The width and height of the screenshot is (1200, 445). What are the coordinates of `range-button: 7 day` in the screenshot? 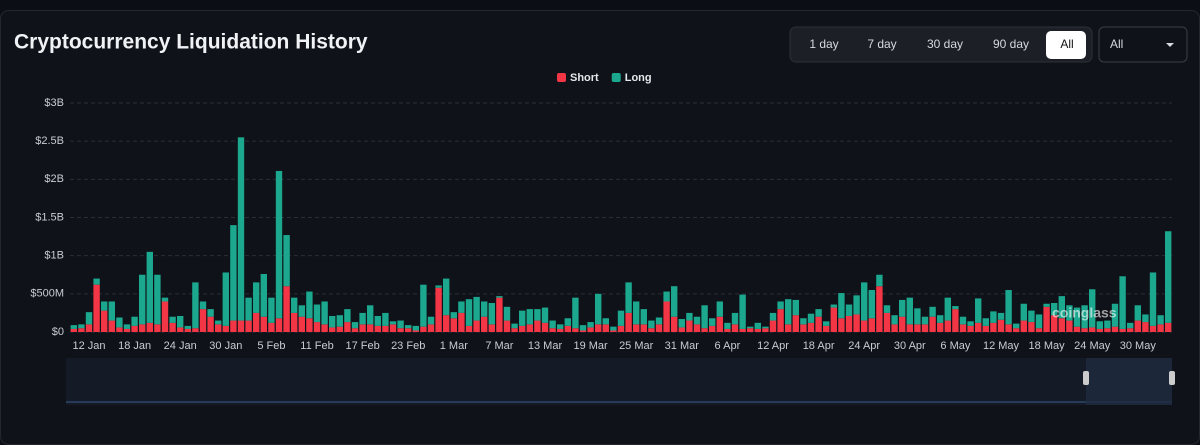 It's located at (881, 44).